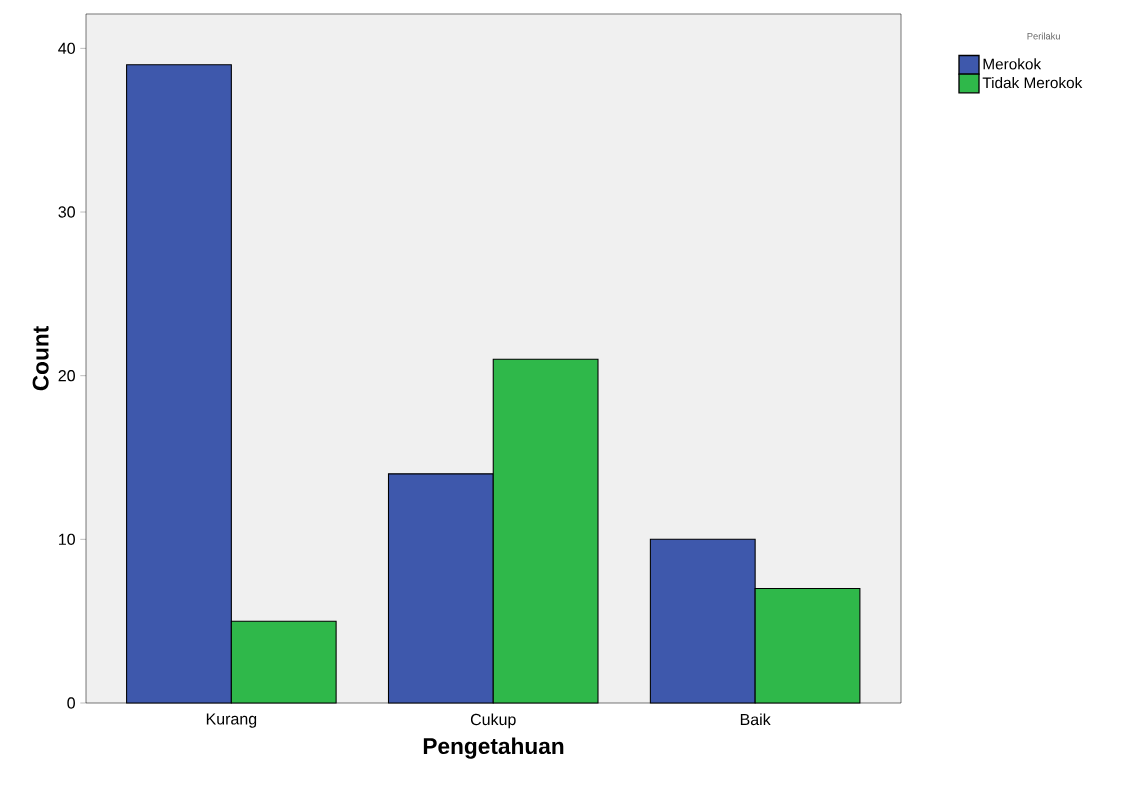 Image resolution: width=1127 pixels, height=796 pixels. Describe the element at coordinates (66, 48) in the screenshot. I see `y-tick-label: 40` at that location.